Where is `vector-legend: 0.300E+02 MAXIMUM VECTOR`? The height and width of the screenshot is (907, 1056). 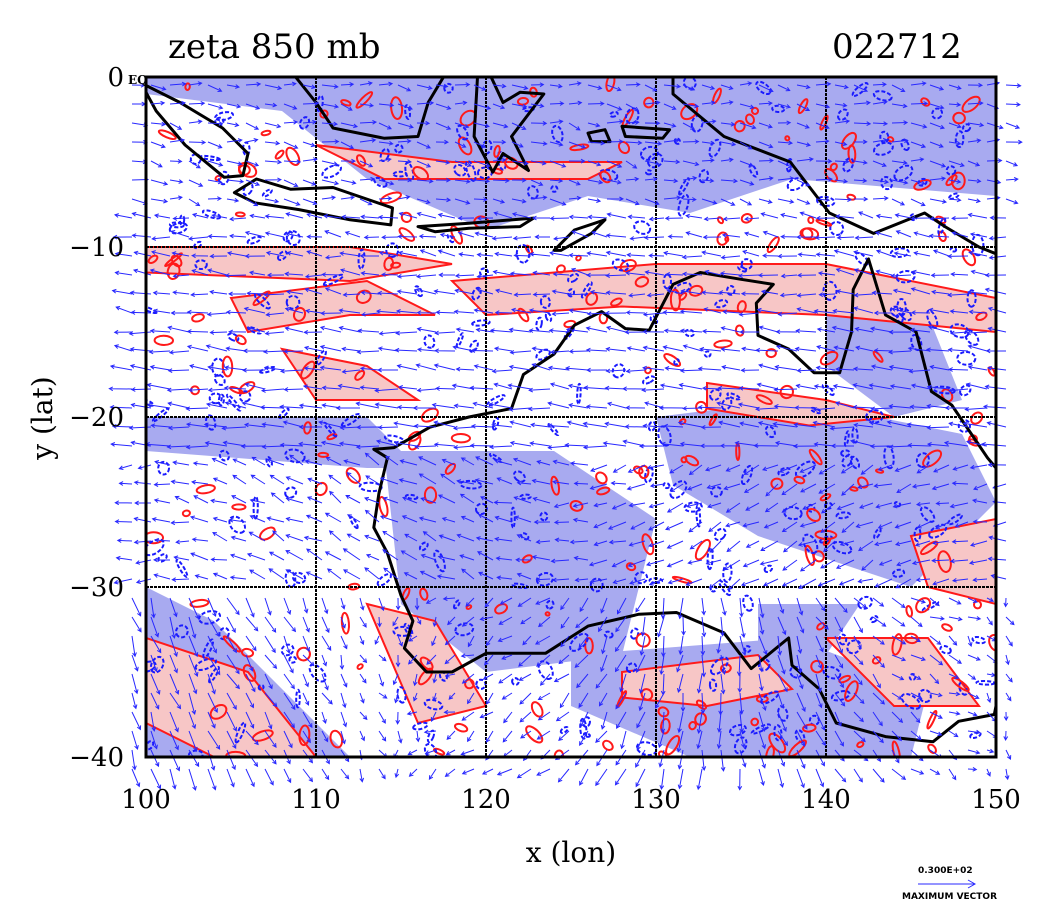
vector-legend: 0.300E+02 MAXIMUM VECTOR is located at coordinates (949, 884).